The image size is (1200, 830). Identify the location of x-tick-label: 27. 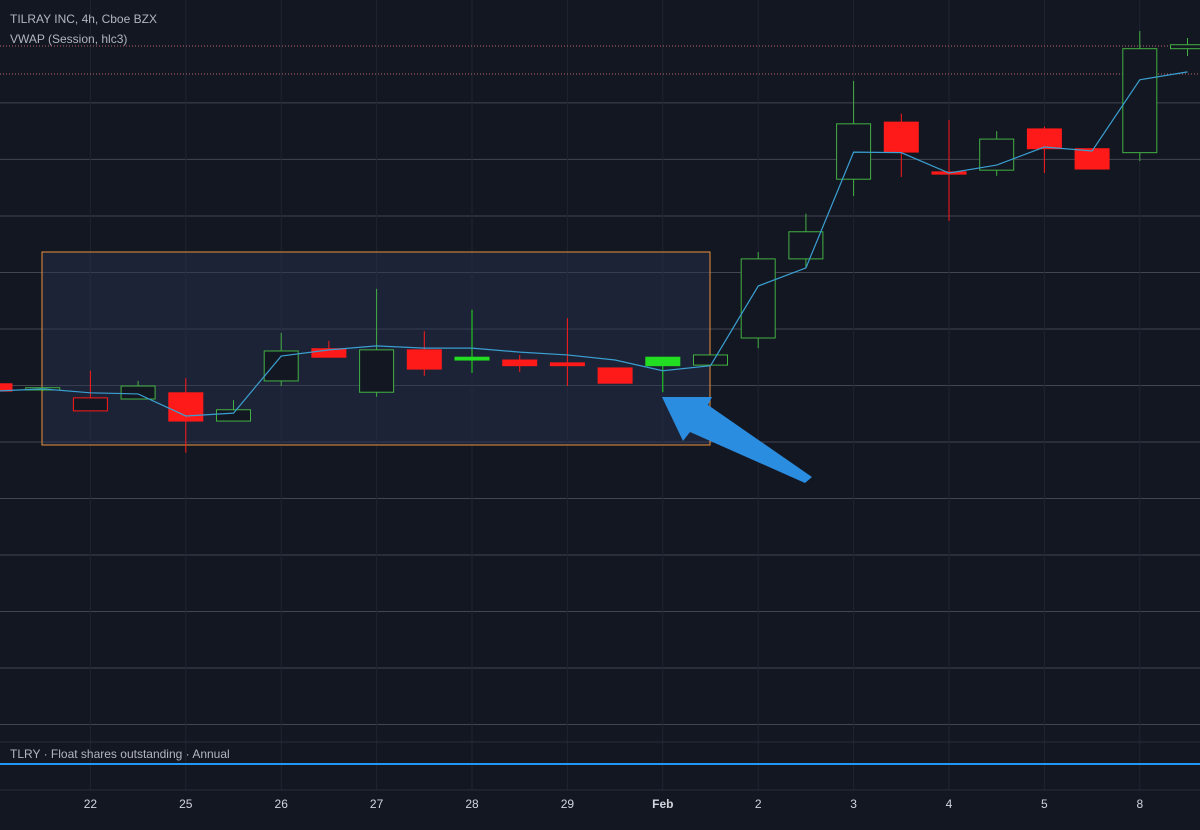
(377, 804).